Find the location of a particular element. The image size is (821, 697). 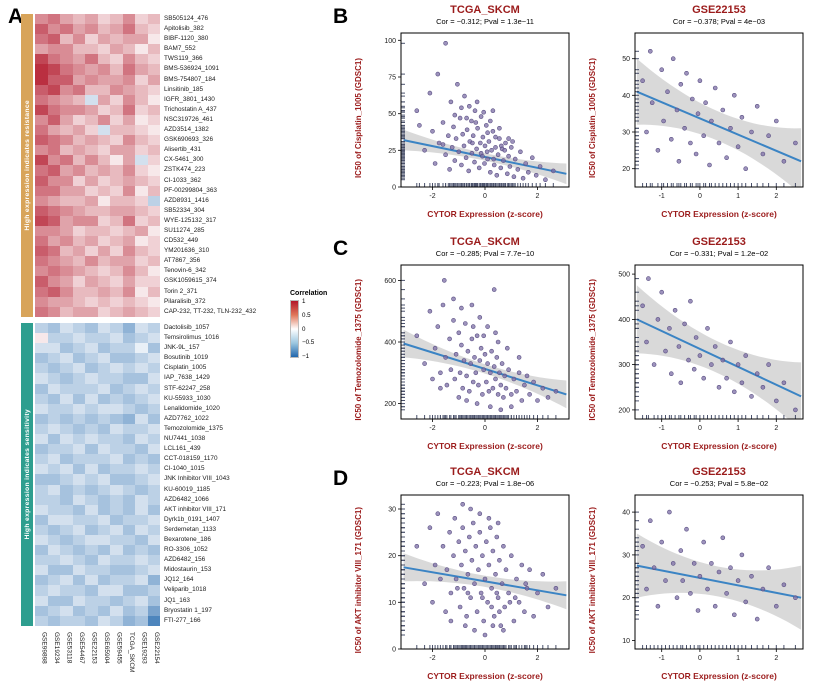

heatmap-col-label: GSE59455 is located at coordinates (119, 648).